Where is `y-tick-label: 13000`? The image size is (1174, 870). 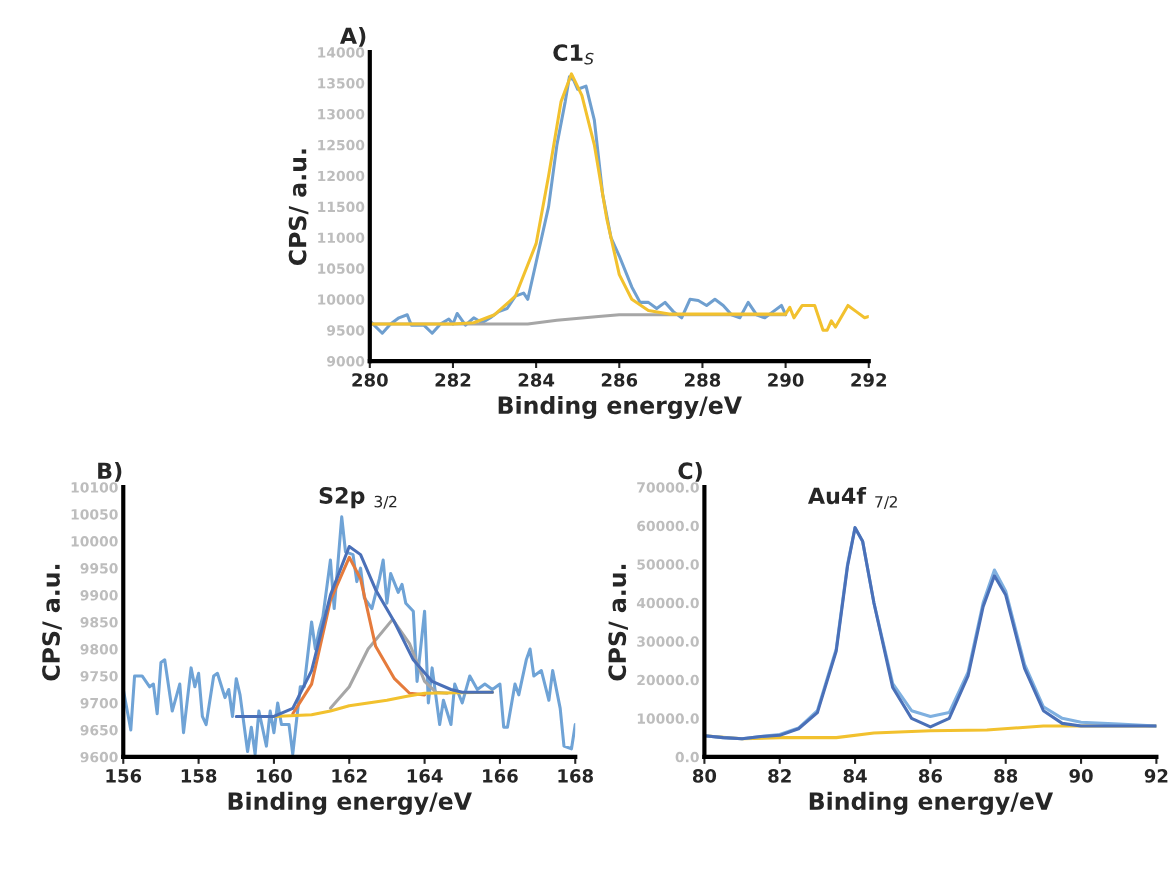
y-tick-label: 13000 is located at coordinates (341, 114).